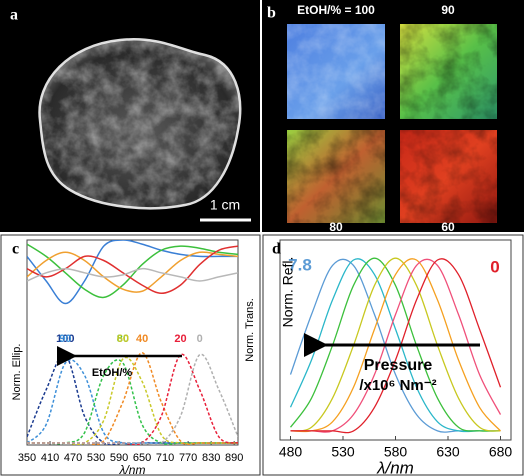  Describe the element at coordinates (276, 249) in the screenshot. I see `panel-label: d` at that location.